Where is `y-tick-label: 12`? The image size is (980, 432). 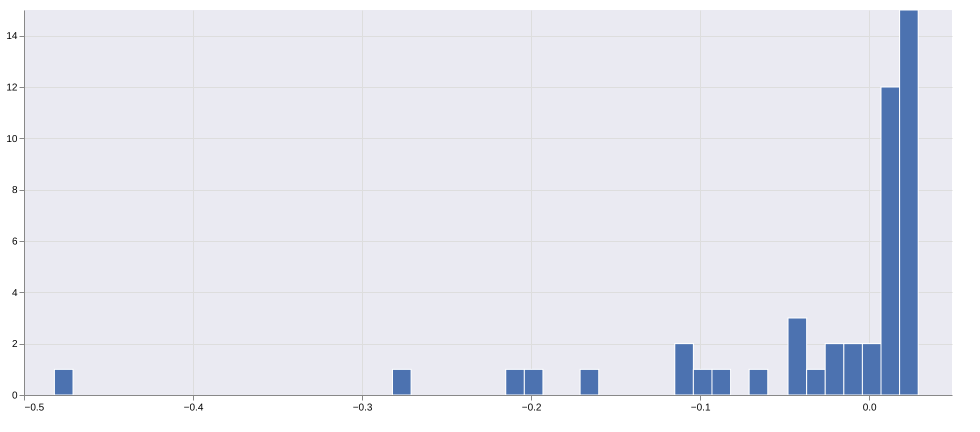 y-tick-label: 12 is located at coordinates (12, 88).